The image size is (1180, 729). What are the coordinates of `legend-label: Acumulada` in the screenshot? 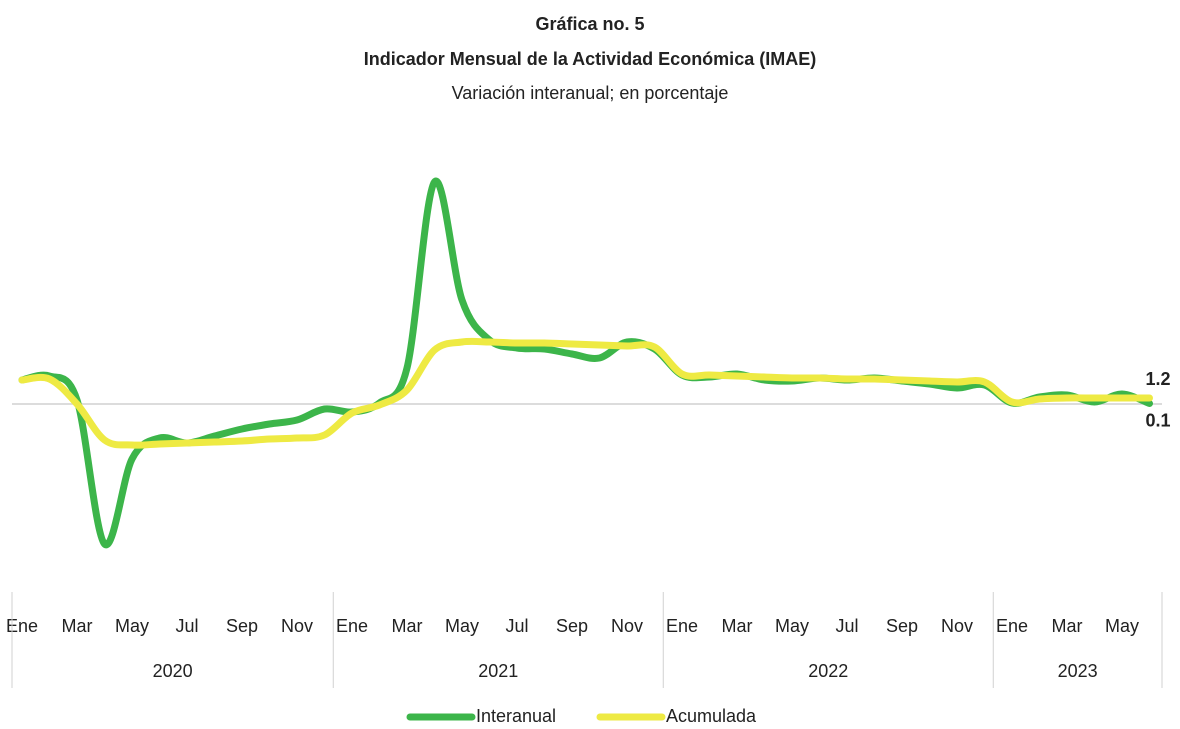 It's located at (711, 716).